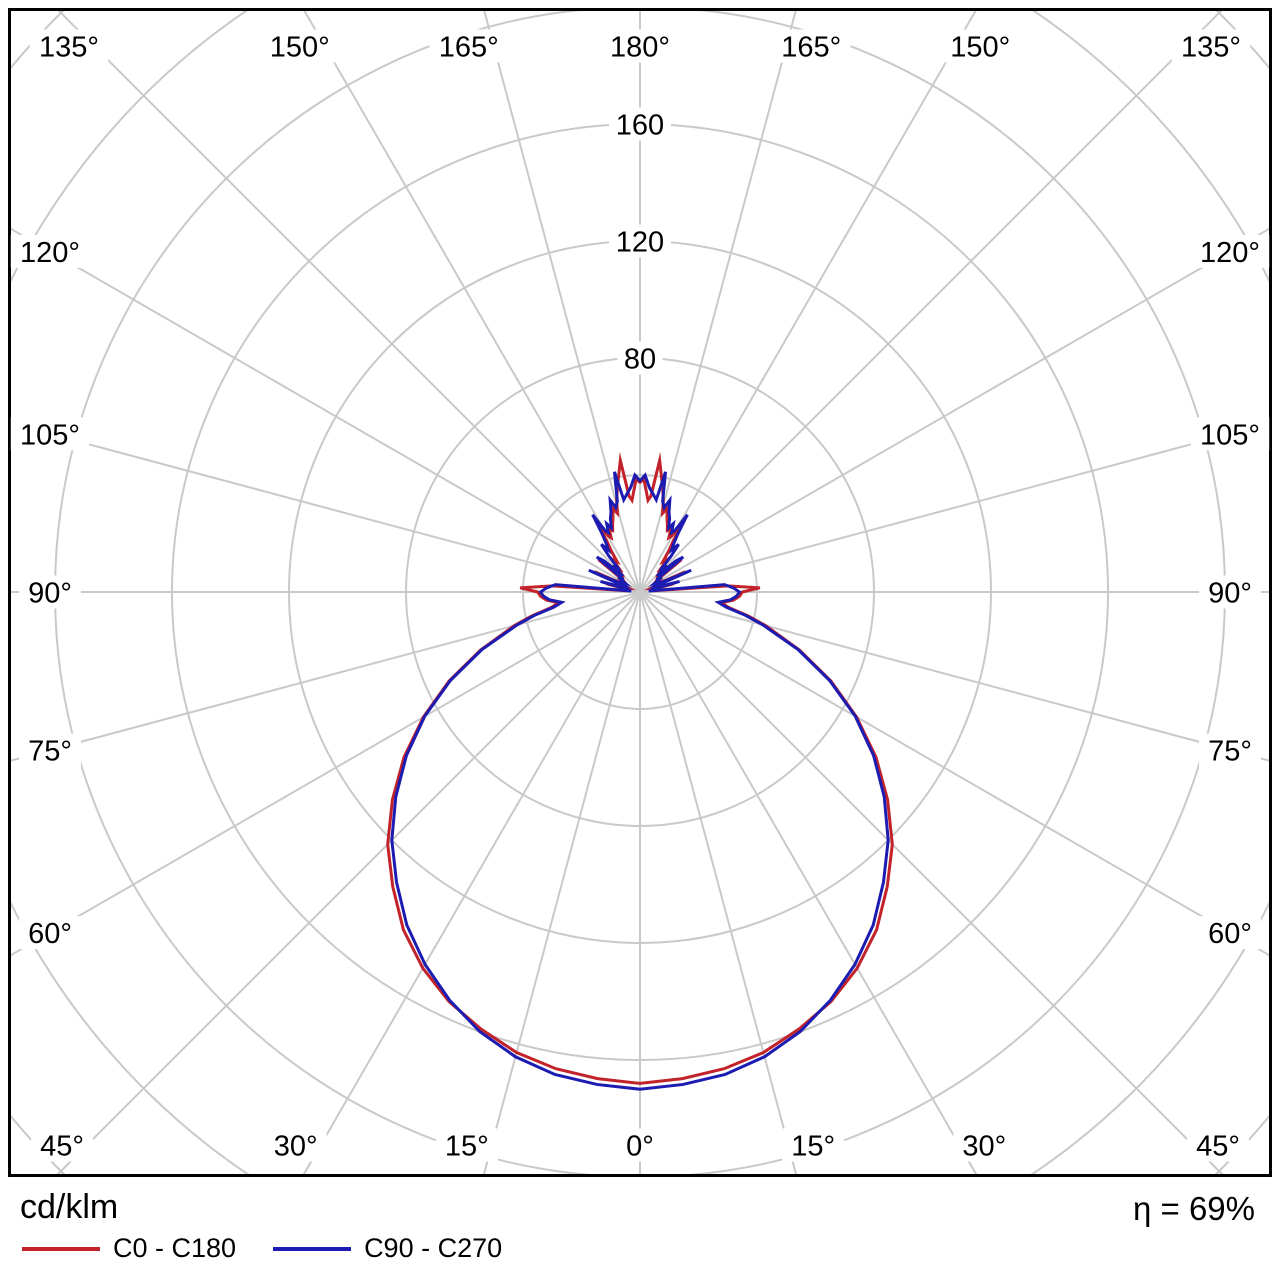  I want to click on ring-label: 160, so click(640, 125).